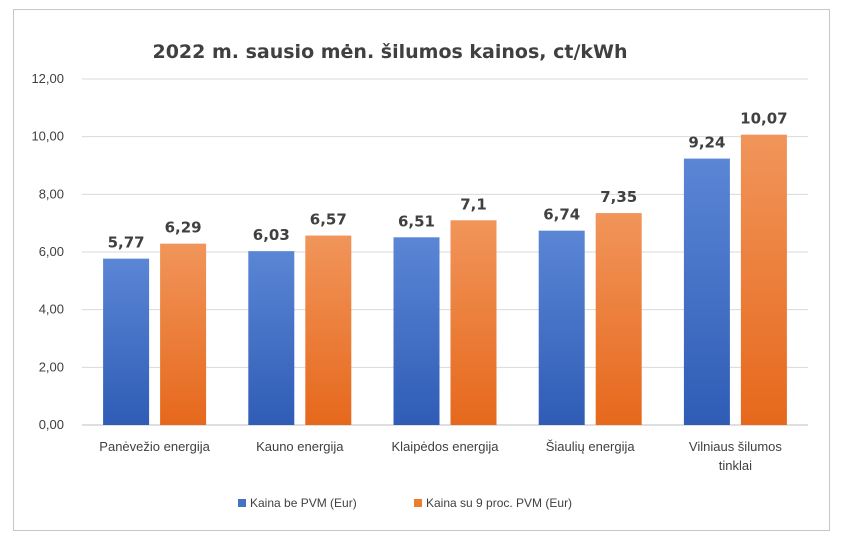  What do you see at coordinates (591, 446) in the screenshot?
I see `x-category-label: Šiaulių energija` at bounding box center [591, 446].